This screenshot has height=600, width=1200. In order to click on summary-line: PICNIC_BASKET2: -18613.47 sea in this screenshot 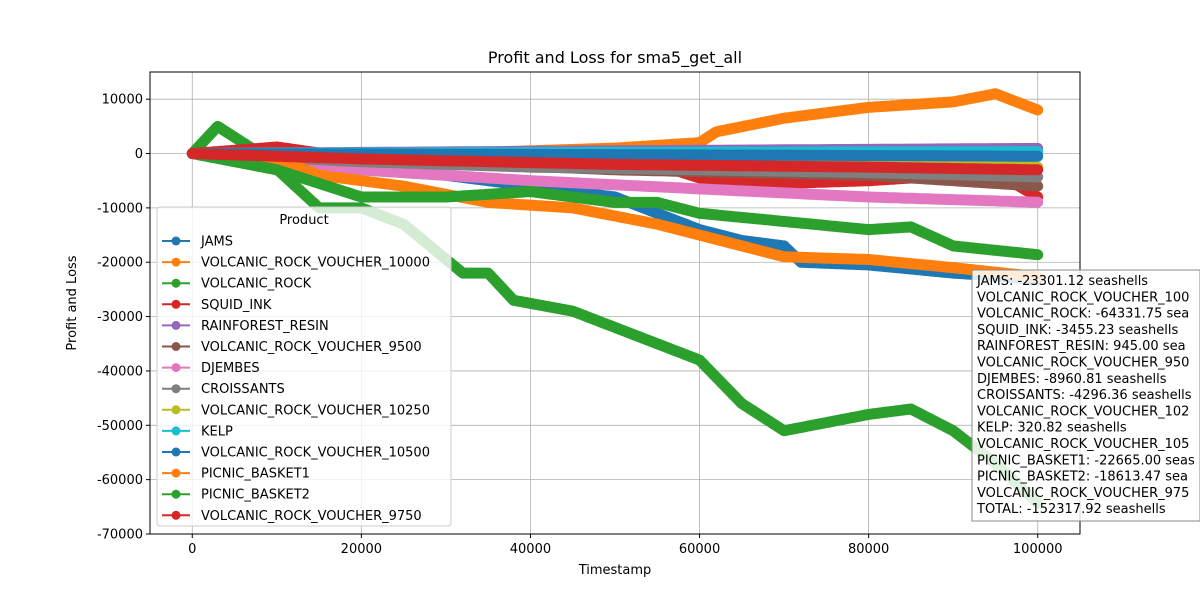, I will do `click(1082, 477)`.